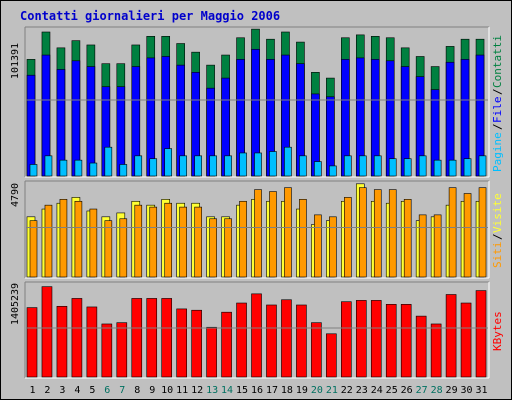 The width and height of the screenshot is (512, 400). What do you see at coordinates (437, 390) in the screenshot?
I see `day-label: 28` at bounding box center [437, 390].